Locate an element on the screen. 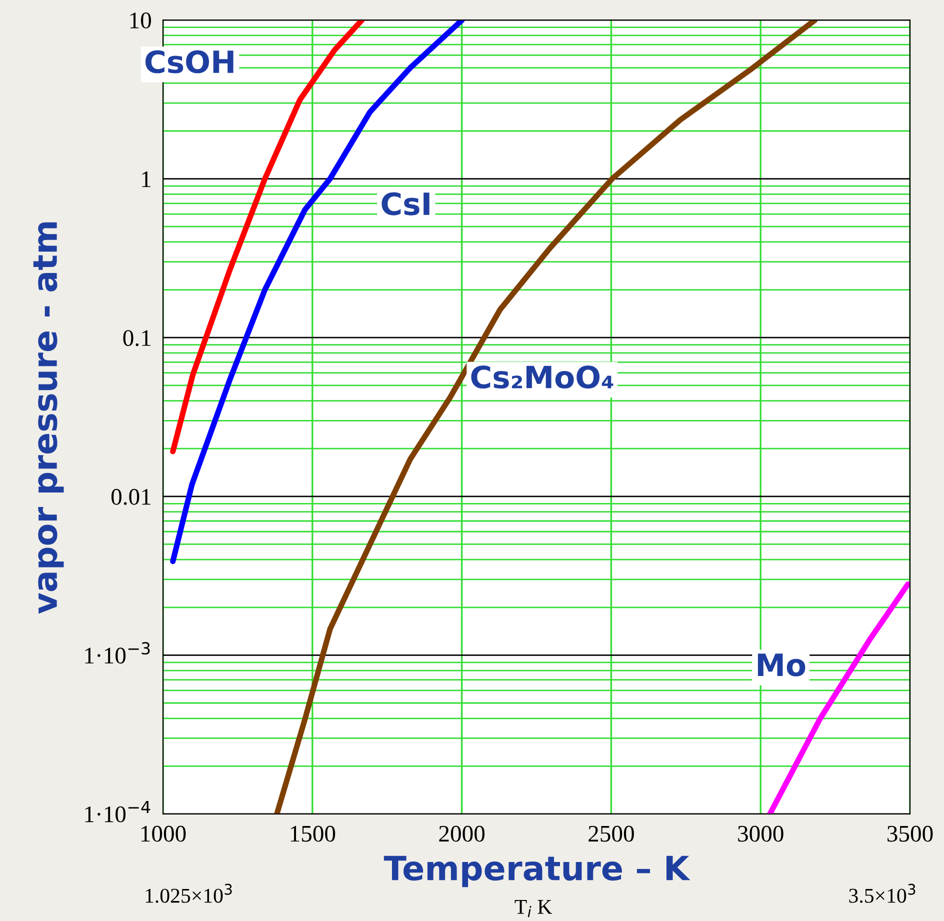  x-tick-label: 3500 is located at coordinates (910, 834).